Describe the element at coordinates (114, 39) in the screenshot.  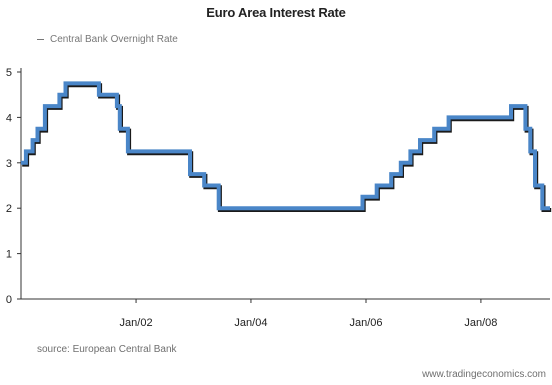
I see `legend-label: Central Bank Overnight Rate` at that location.